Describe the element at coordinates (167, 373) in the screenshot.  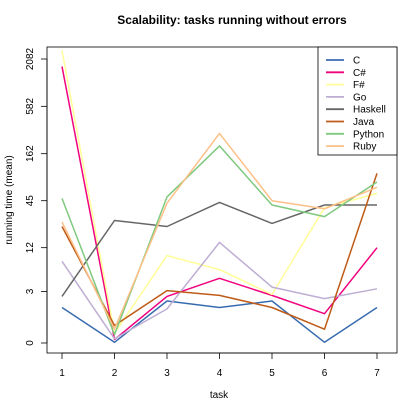
I see `x-tick-label: 3` at that location.